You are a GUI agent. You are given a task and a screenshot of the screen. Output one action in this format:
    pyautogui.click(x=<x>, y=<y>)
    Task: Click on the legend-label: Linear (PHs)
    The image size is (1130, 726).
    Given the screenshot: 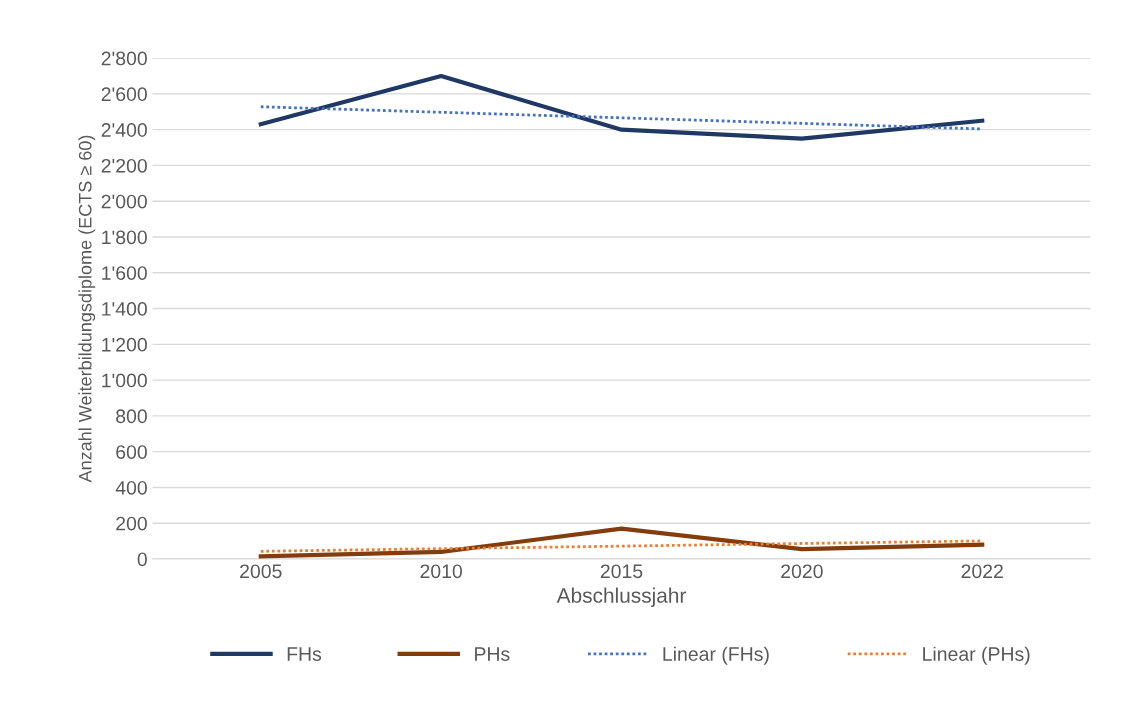 What is the action you would take?
    pyautogui.click(x=976, y=655)
    